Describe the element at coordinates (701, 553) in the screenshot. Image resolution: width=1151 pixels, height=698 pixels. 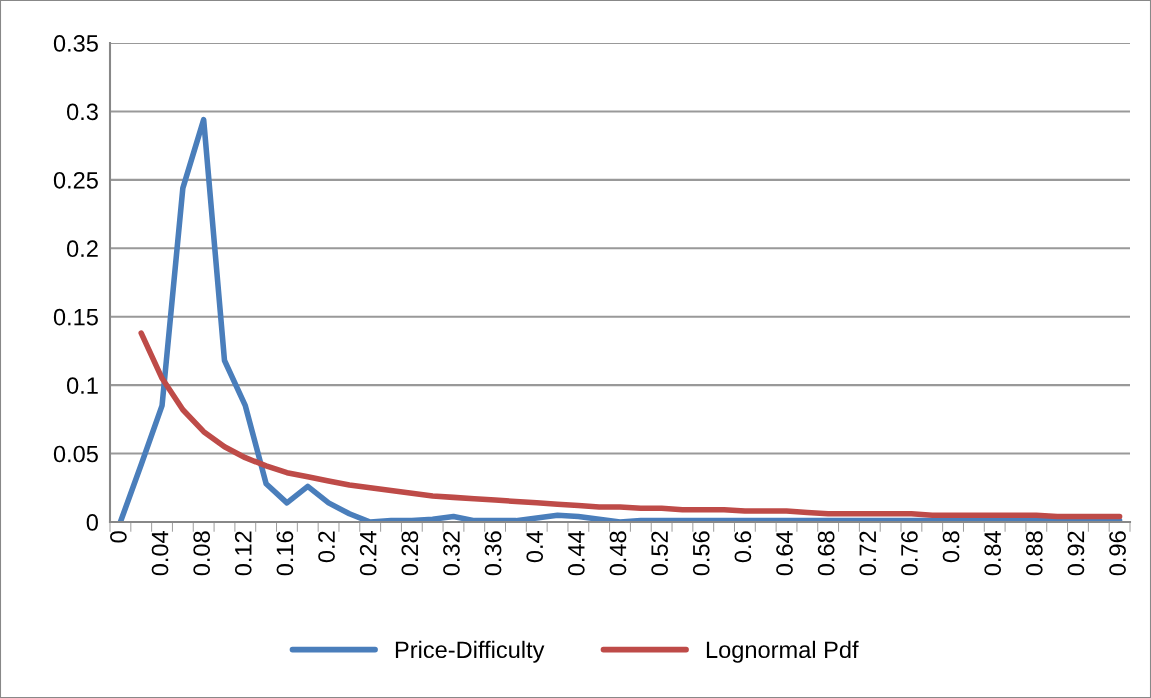
I see `x-tick-label: 0.56` at that location.